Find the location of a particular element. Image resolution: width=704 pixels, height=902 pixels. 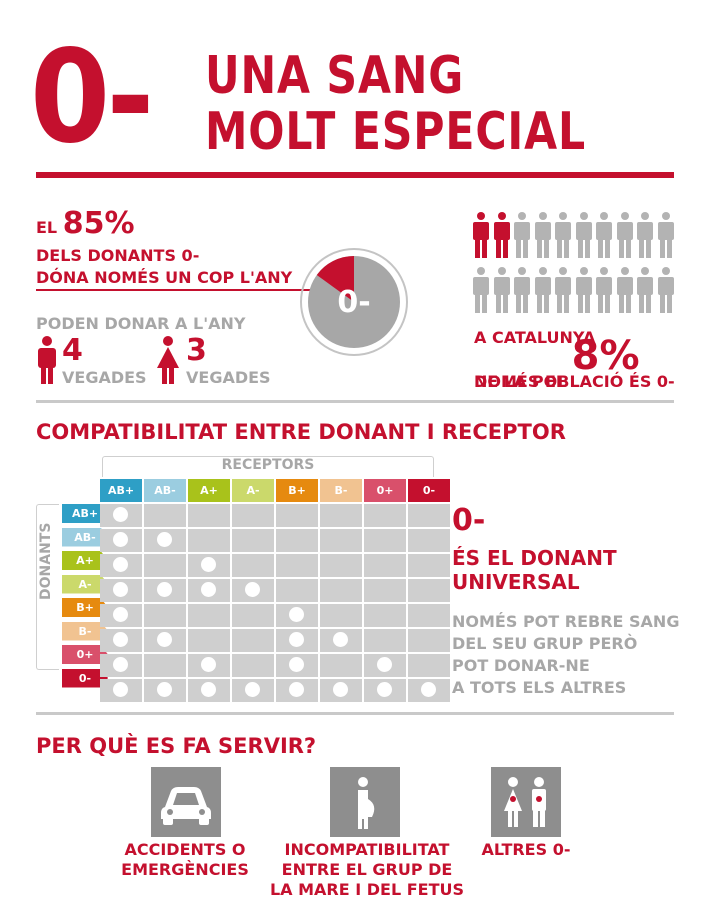

receptor-col-header: B- is located at coordinates (341, 490).